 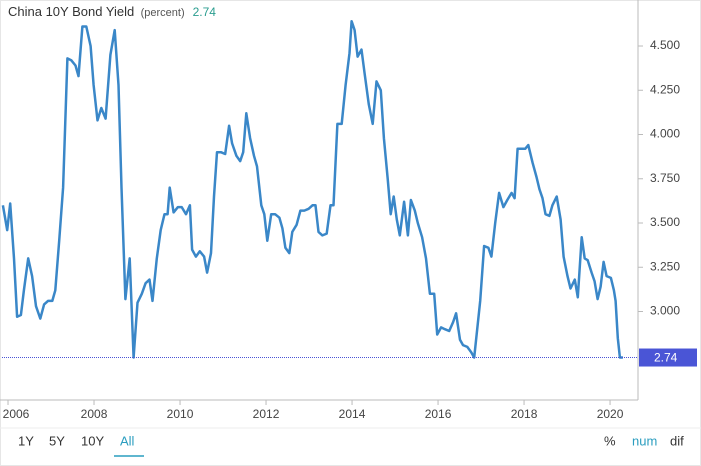 I want to click on last-value-label: 2.74, so click(x=666, y=358).